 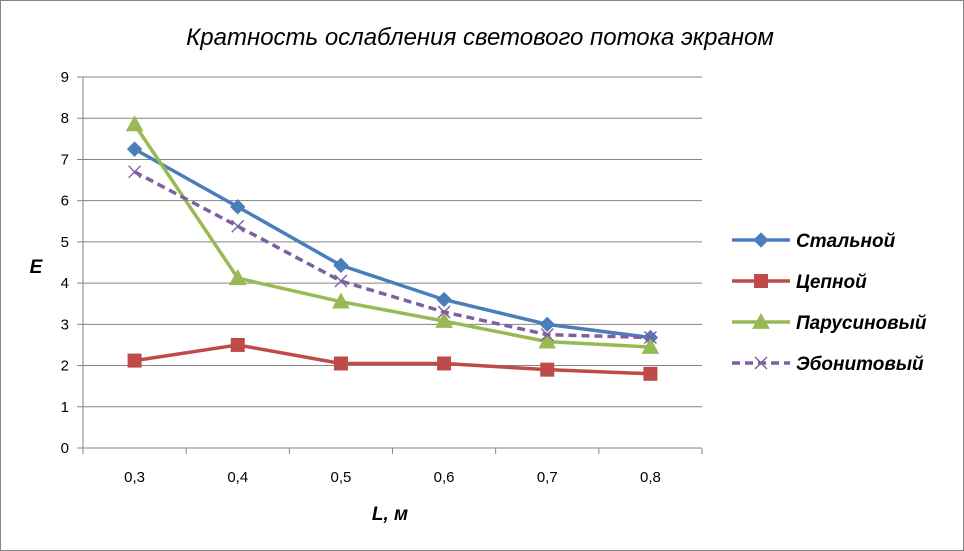 What do you see at coordinates (65, 324) in the screenshot?
I see `y-tick-label: 3` at bounding box center [65, 324].